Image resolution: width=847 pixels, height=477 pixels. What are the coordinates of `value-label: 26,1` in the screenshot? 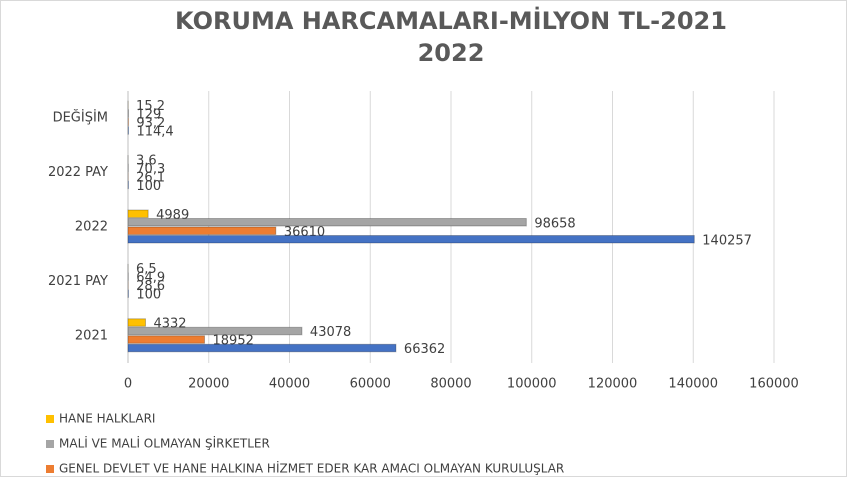 It's located at (150, 177).